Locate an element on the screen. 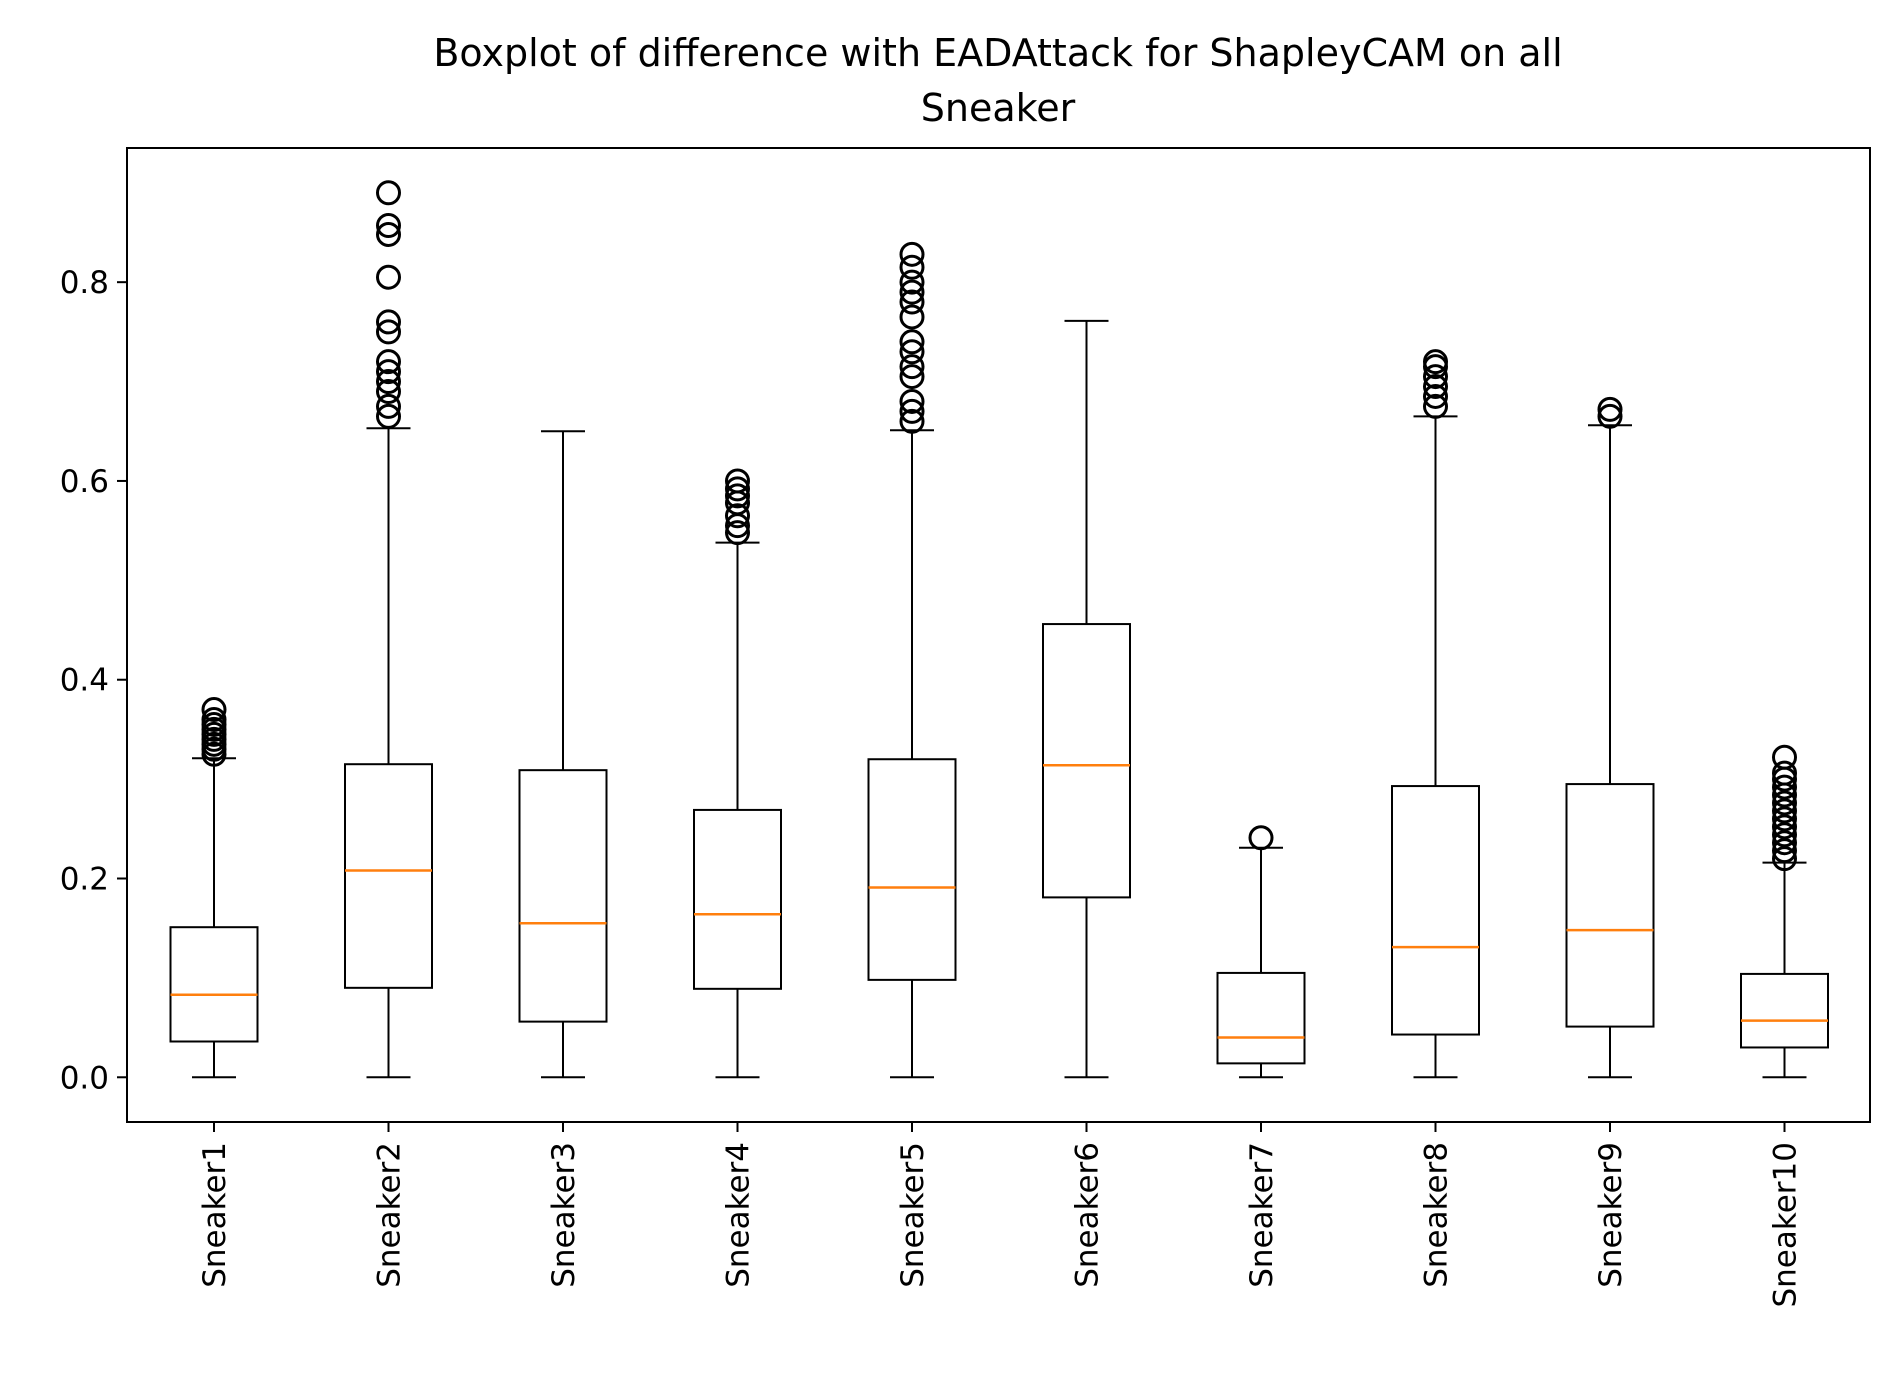 This screenshot has height=1399, width=1890. y-tick-label: 0.4 is located at coordinates (84, 681).